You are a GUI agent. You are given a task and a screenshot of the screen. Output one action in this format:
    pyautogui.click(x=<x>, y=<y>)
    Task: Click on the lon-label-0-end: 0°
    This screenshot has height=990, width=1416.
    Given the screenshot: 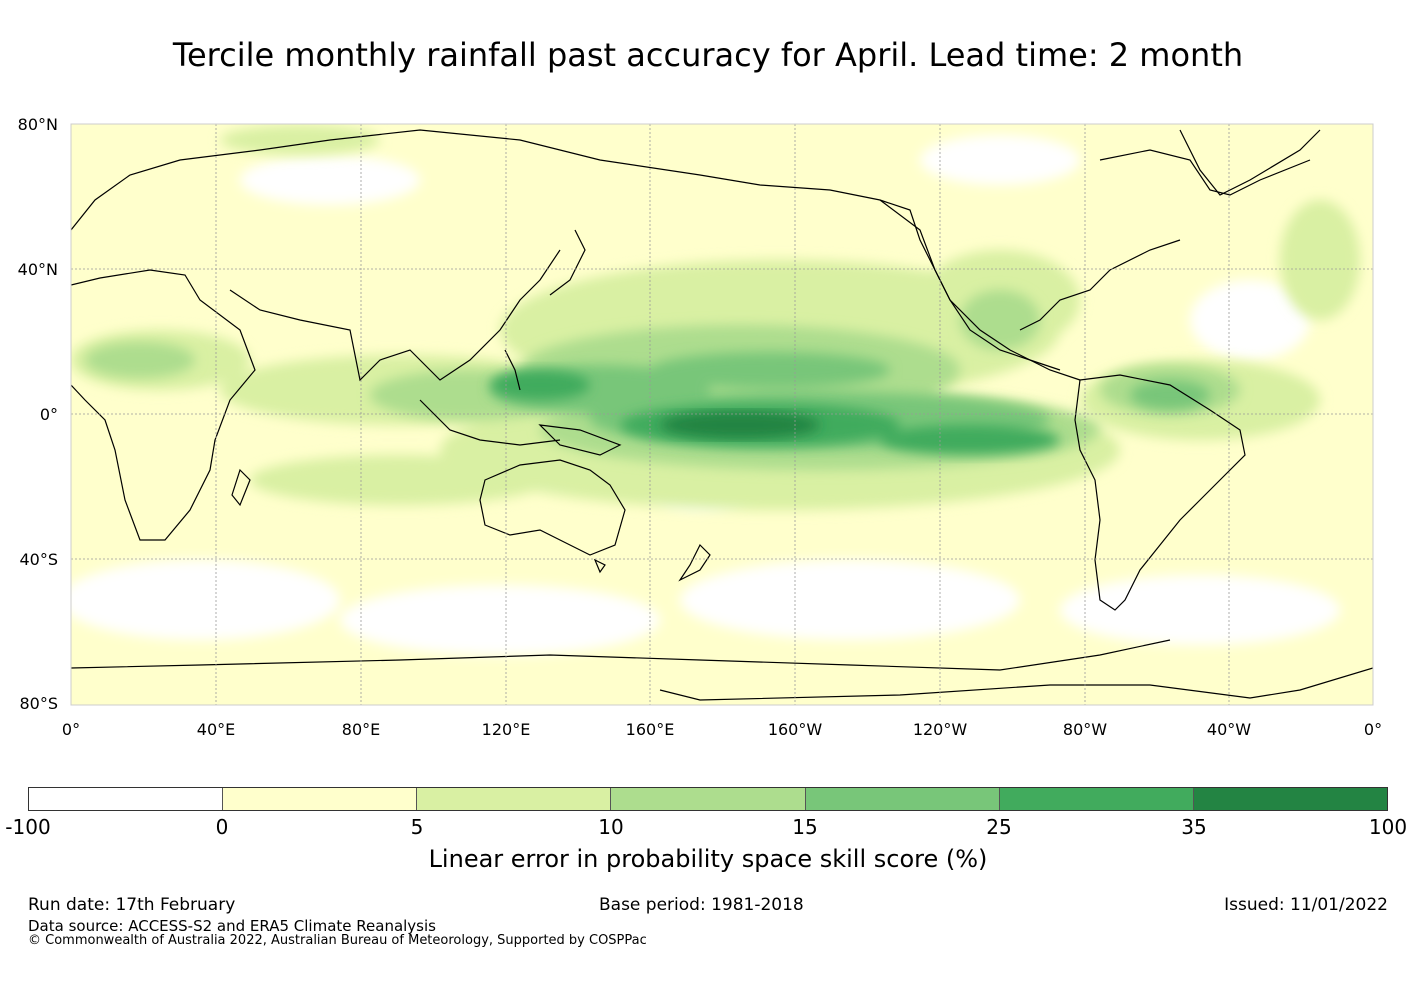 What is the action you would take?
    pyautogui.click(x=1373, y=729)
    